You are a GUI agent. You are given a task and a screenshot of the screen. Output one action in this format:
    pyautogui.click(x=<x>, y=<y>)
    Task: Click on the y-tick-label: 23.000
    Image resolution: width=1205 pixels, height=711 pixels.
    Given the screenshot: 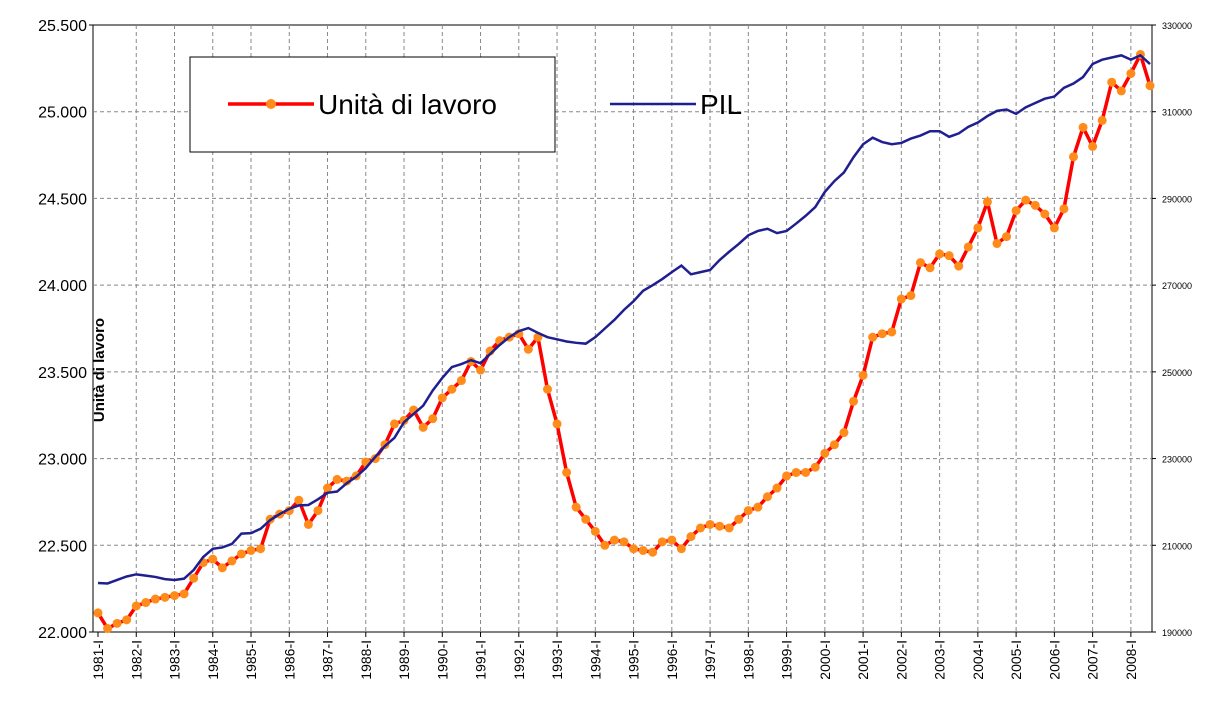 What is the action you would take?
    pyautogui.click(x=62, y=460)
    